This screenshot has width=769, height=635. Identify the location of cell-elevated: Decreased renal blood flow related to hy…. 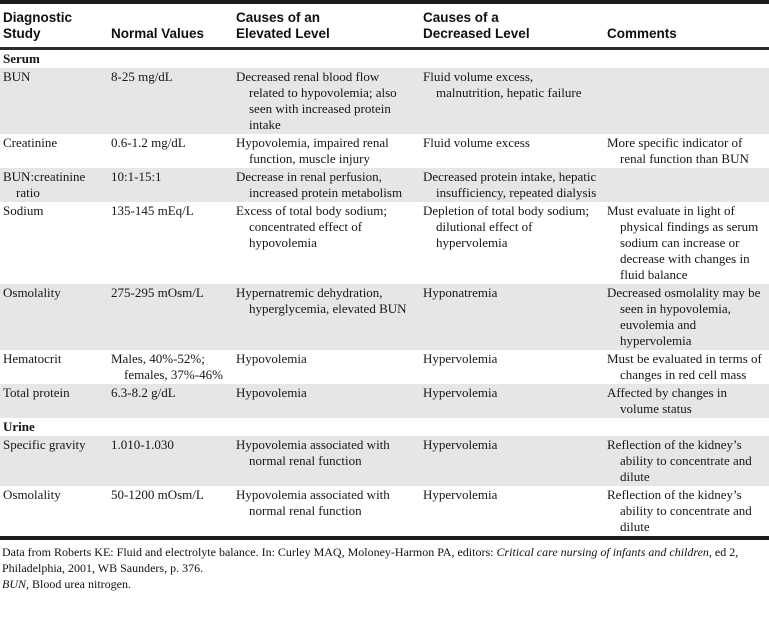
(326, 101).